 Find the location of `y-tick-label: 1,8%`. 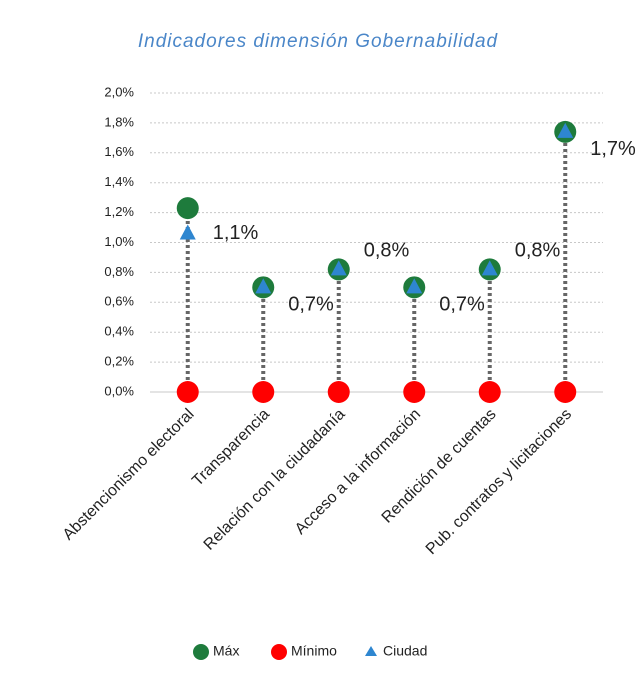

y-tick-label: 1,8% is located at coordinates (119, 121).